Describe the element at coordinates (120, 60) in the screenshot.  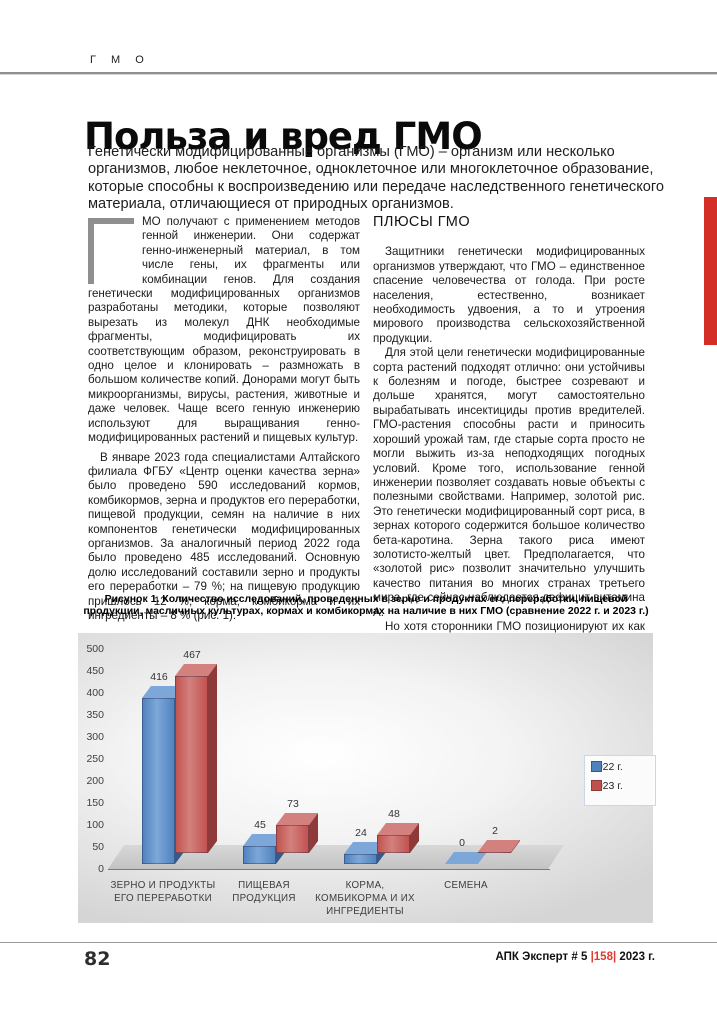
I see `section-label: Г М О` at that location.